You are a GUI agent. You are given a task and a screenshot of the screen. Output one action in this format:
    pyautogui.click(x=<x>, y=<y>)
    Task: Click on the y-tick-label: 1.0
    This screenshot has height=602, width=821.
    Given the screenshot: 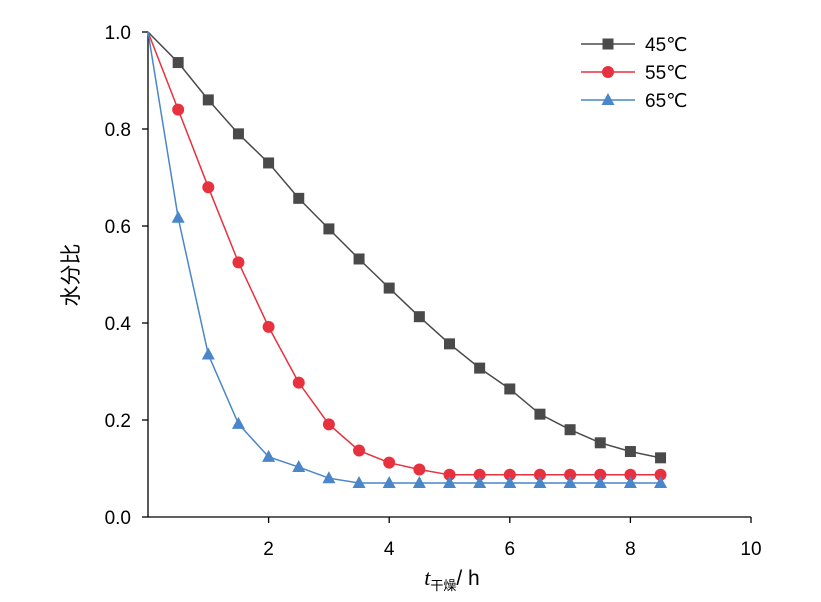 What is the action you would take?
    pyautogui.click(x=118, y=33)
    